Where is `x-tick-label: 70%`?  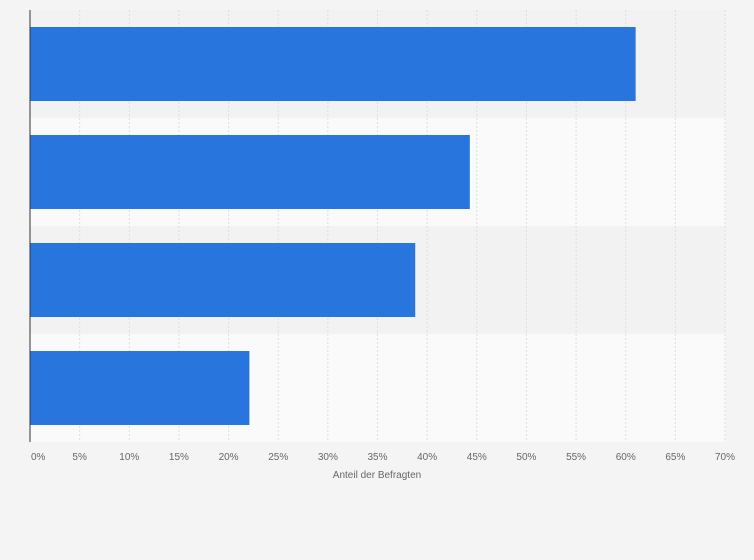
x-tick-label: 70% is located at coordinates (725, 457).